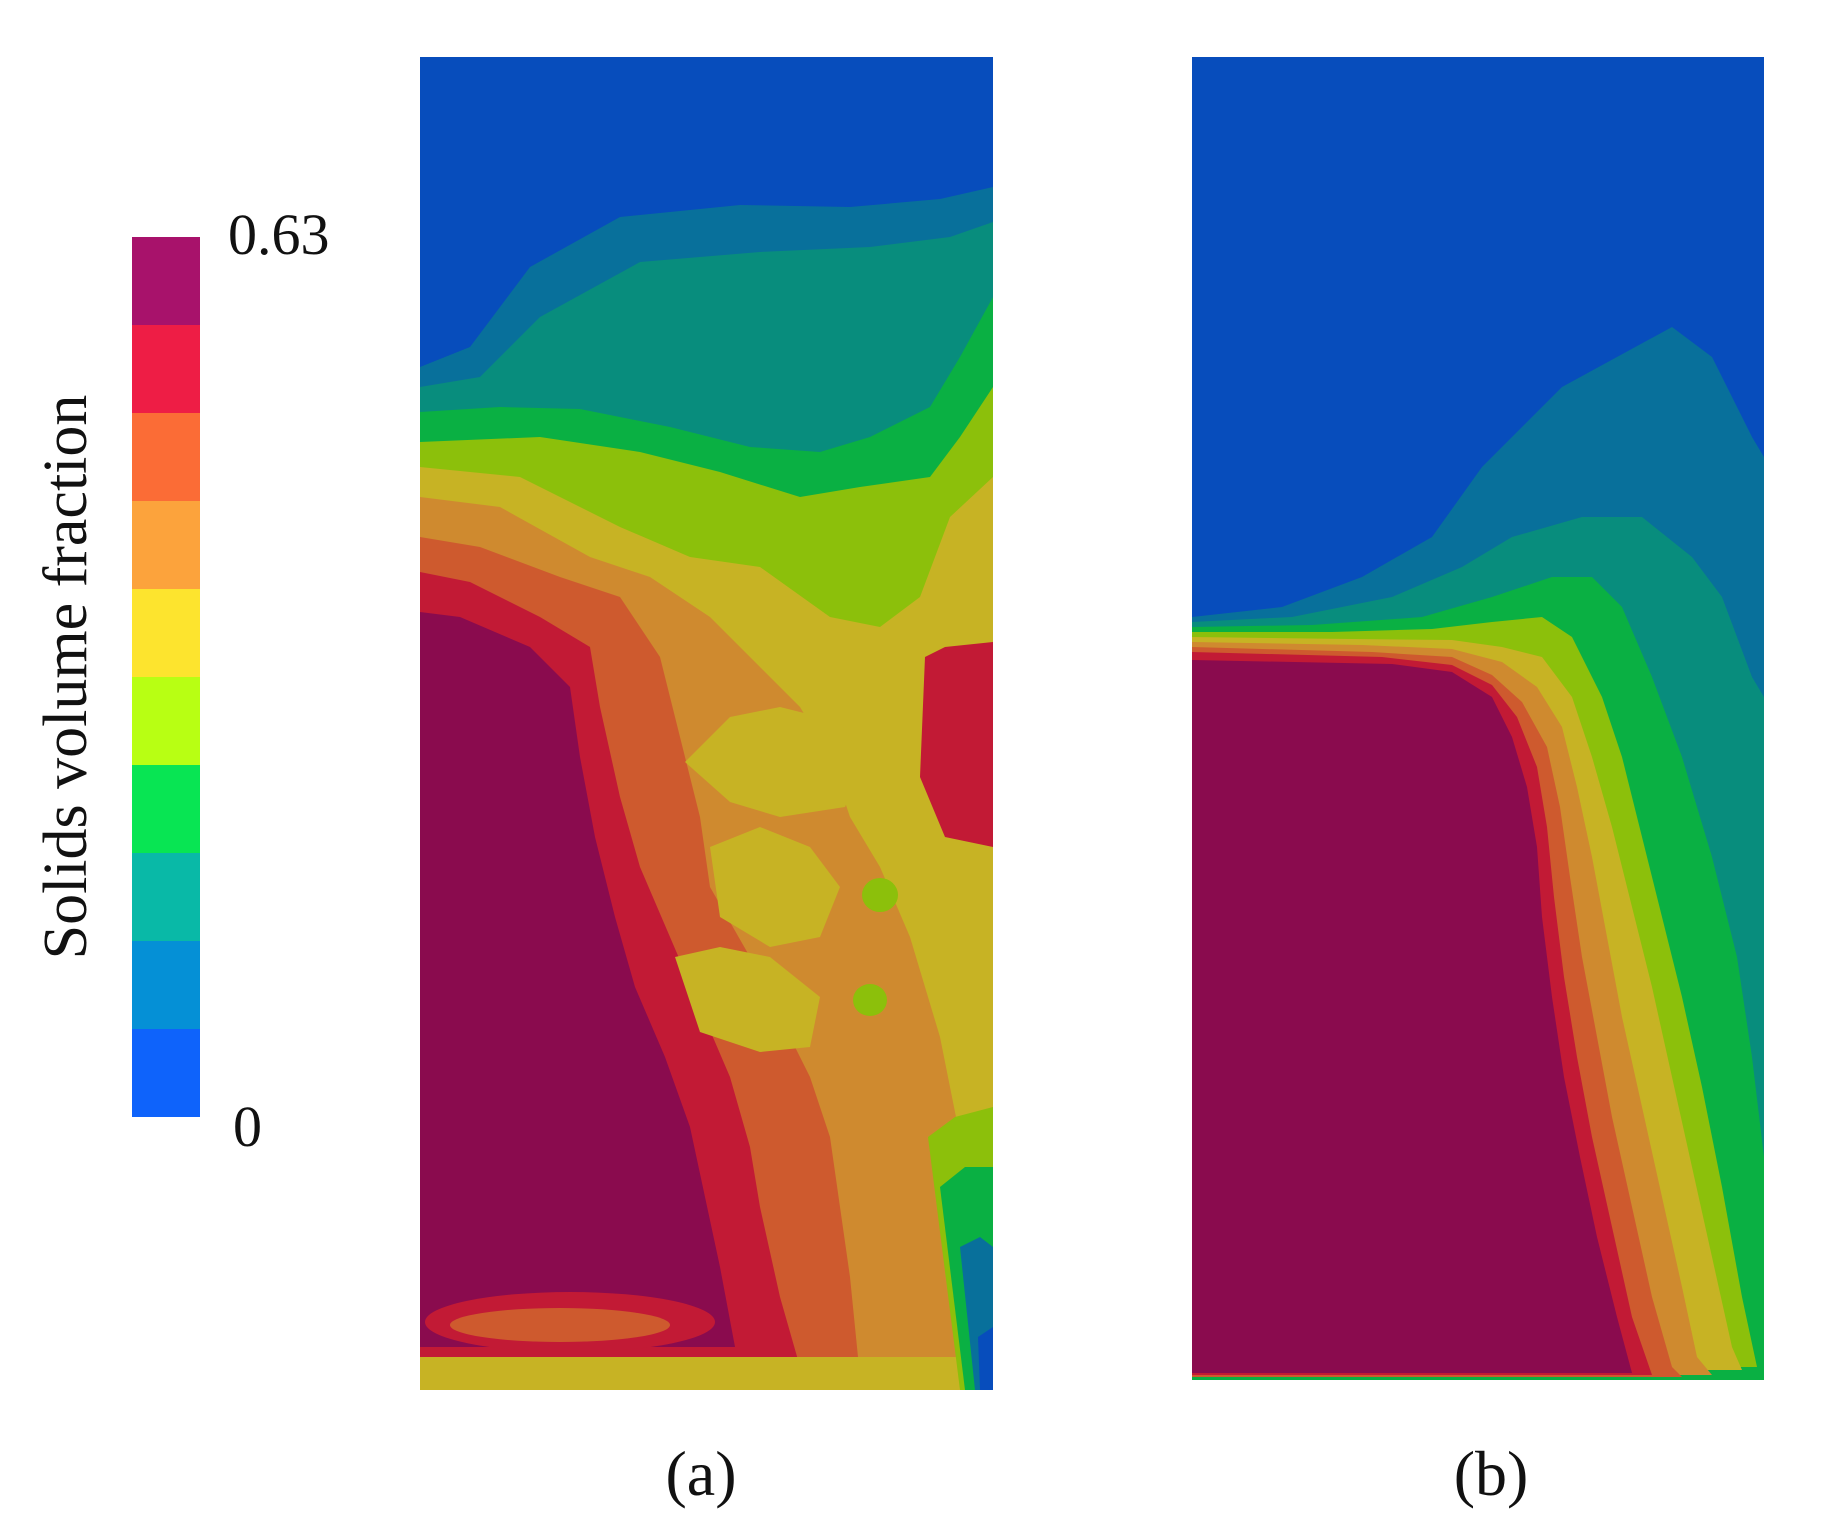 Image resolution: width=1822 pixels, height=1531 pixels. Describe the element at coordinates (66, 677) in the screenshot. I see `colorbar-title: Solids volume fraction` at that location.